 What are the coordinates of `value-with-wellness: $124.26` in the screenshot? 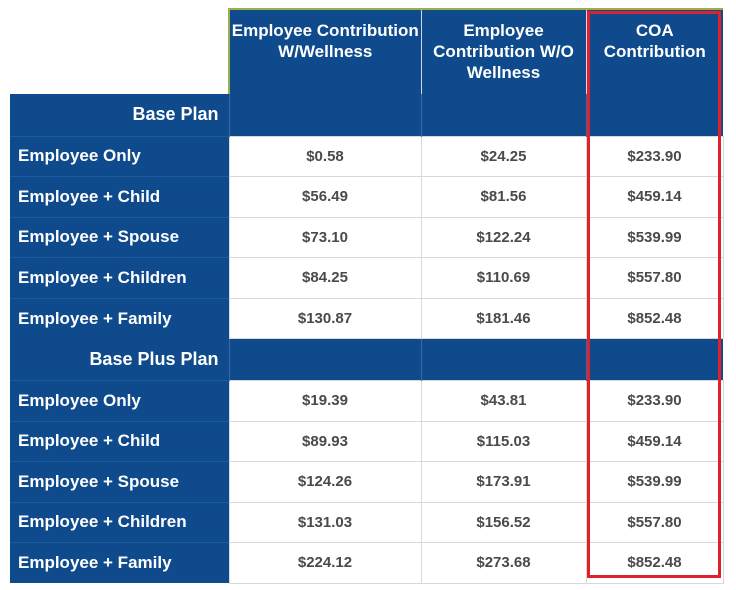 It's located at (325, 482).